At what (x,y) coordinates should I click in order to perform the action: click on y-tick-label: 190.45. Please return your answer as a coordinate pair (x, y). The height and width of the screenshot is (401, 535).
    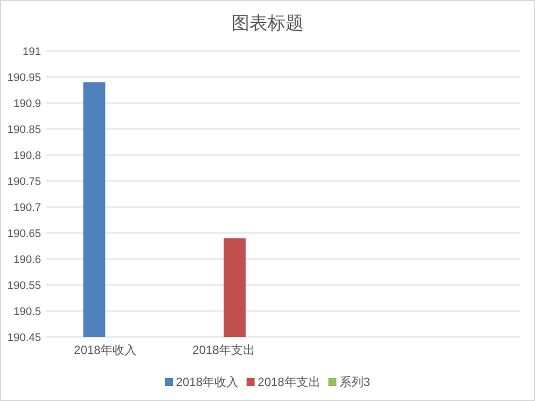
    Looking at the image, I should click on (24, 338).